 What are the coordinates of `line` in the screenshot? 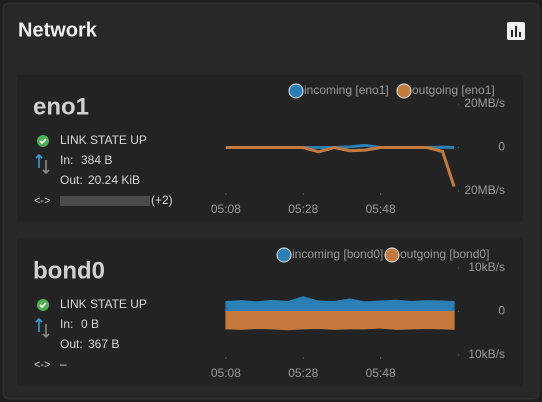 It's located at (340, 166).